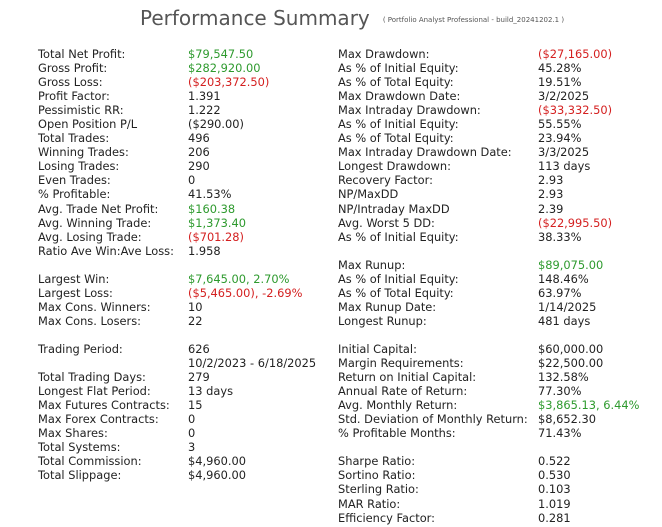 This screenshot has width=662, height=527. Describe the element at coordinates (199, 138) in the screenshot. I see `stat-value: 496` at that location.